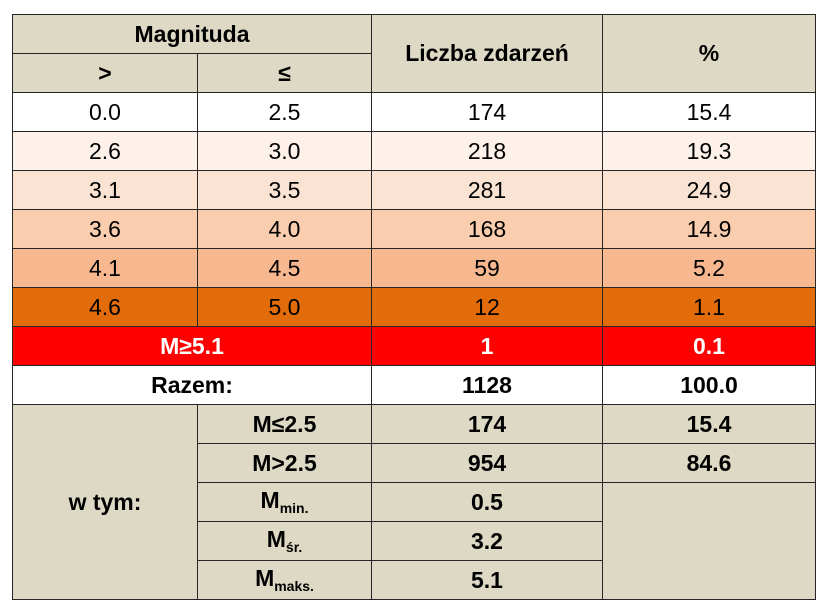 This screenshot has height=605, width=827. I want to click on table-row: 4.6 5.0 12 1.1, so click(414, 307).